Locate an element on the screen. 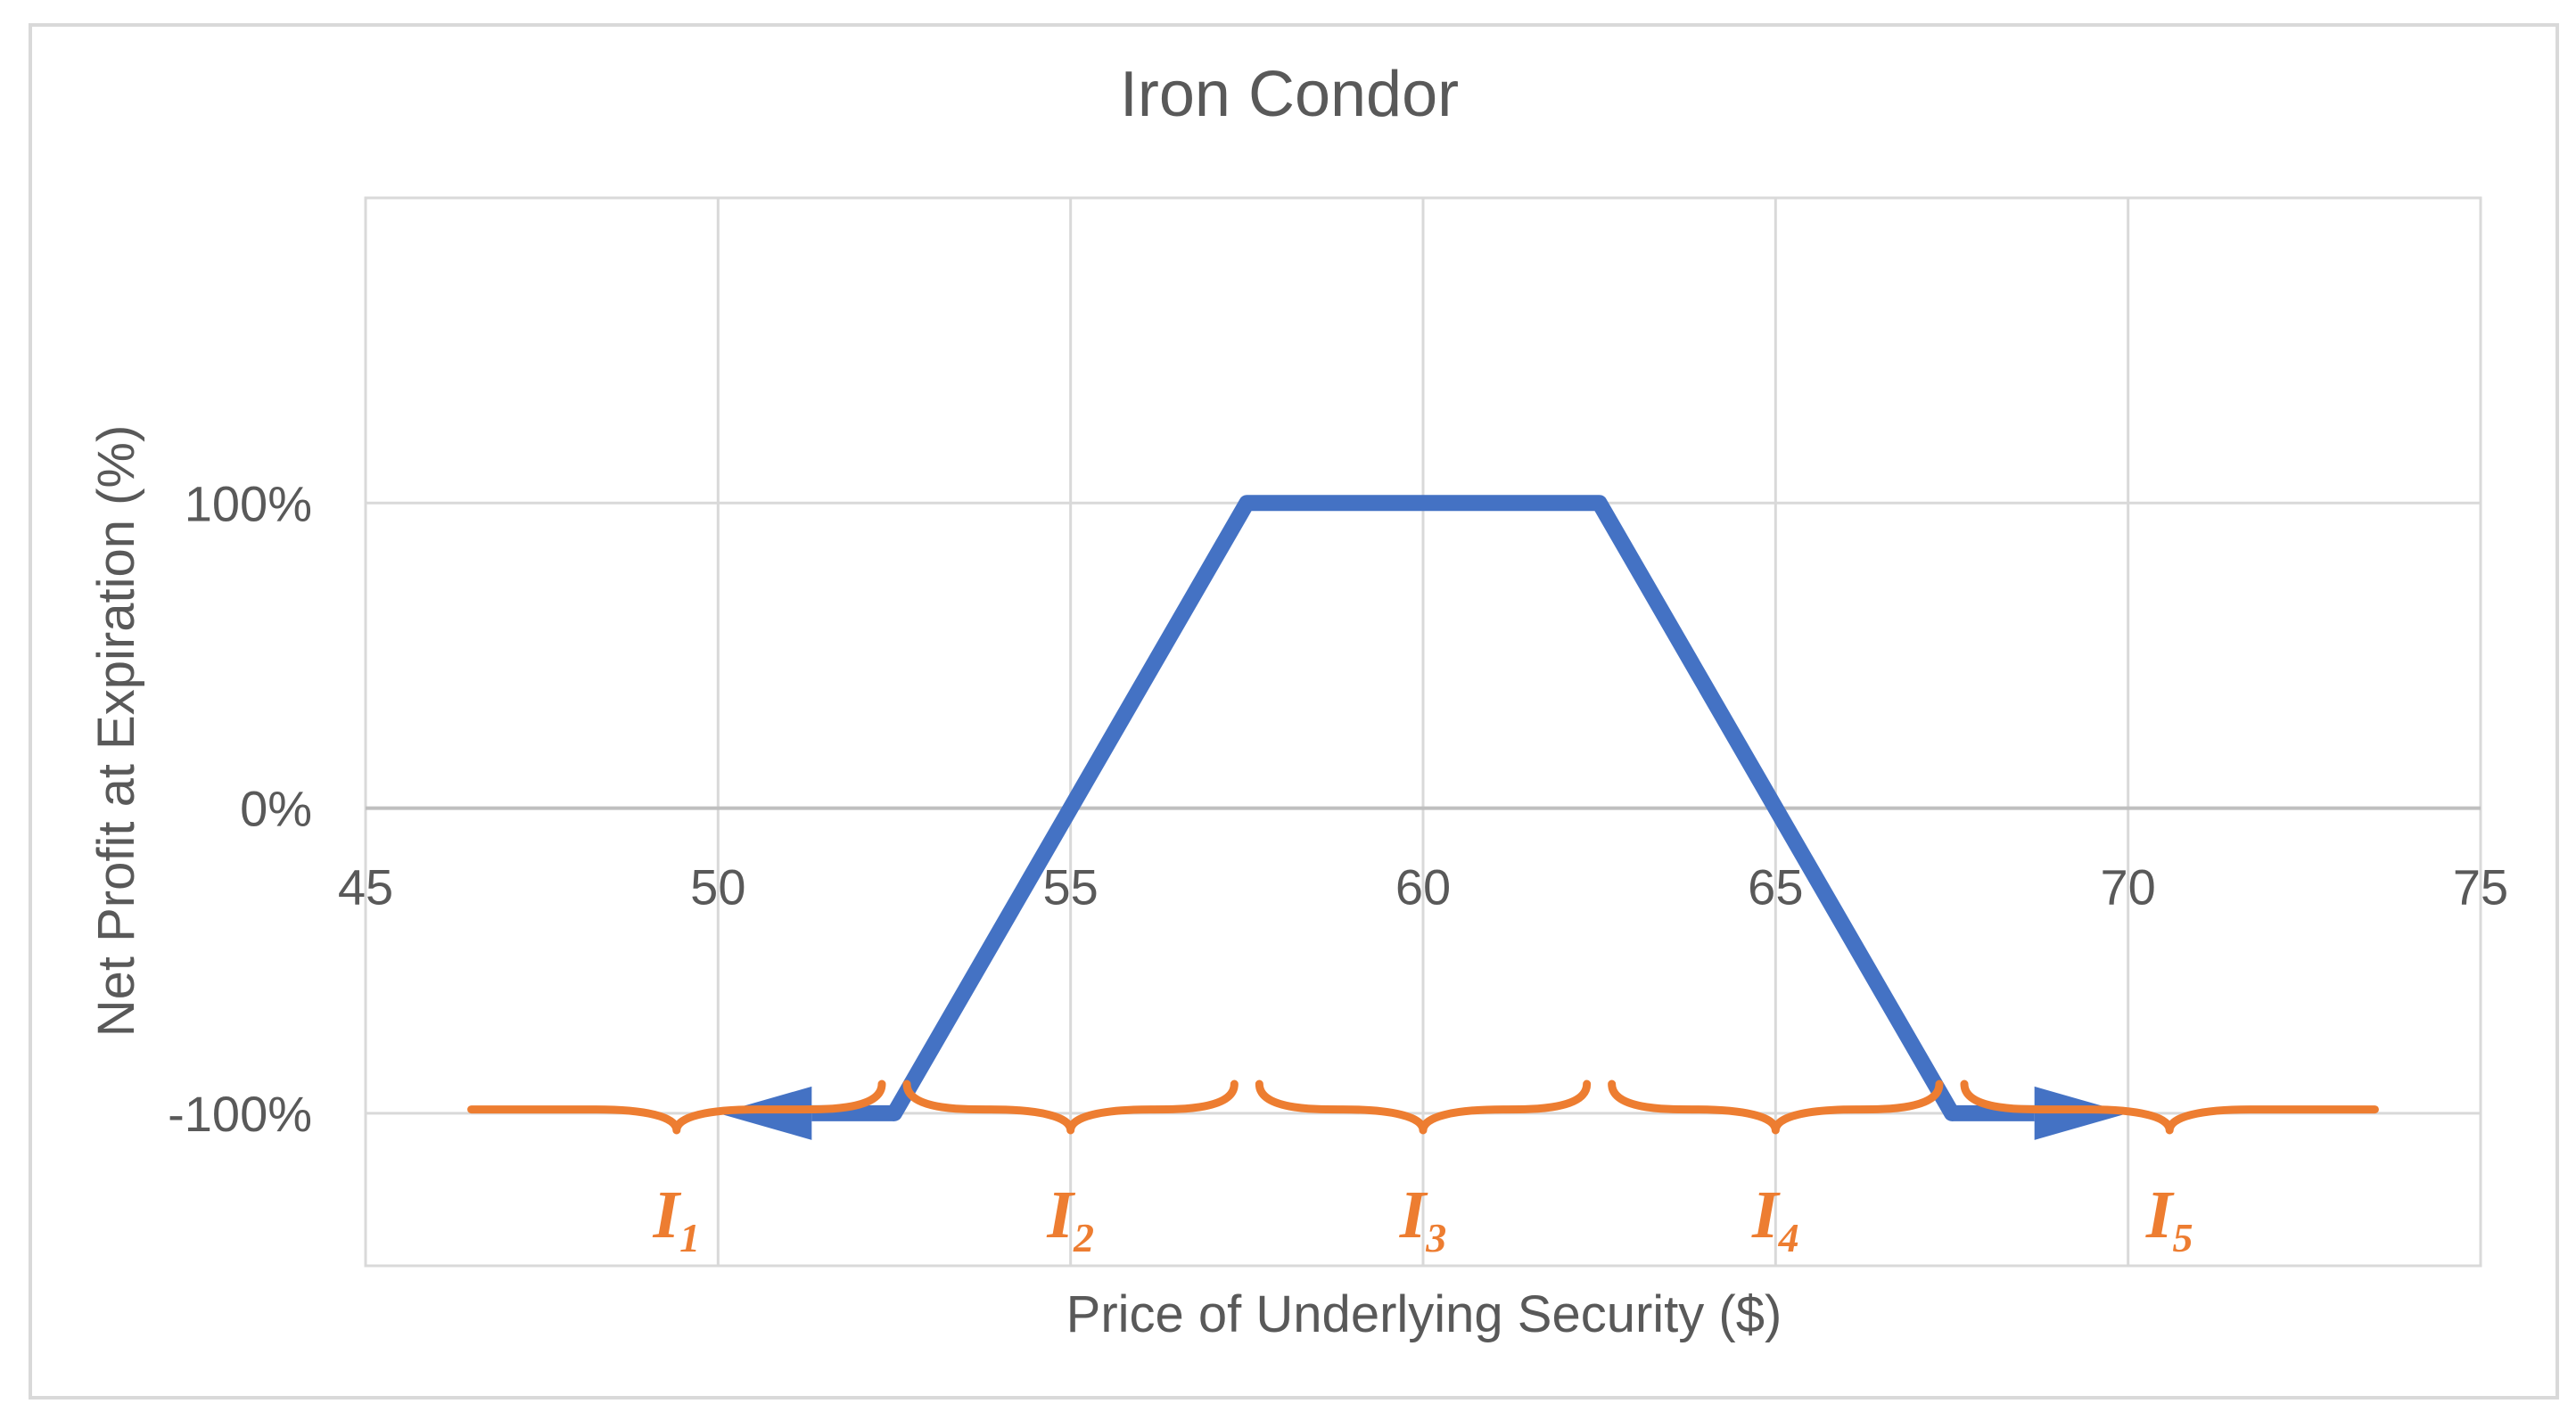  interval-subscript: 4 is located at coordinates (1788, 1237).